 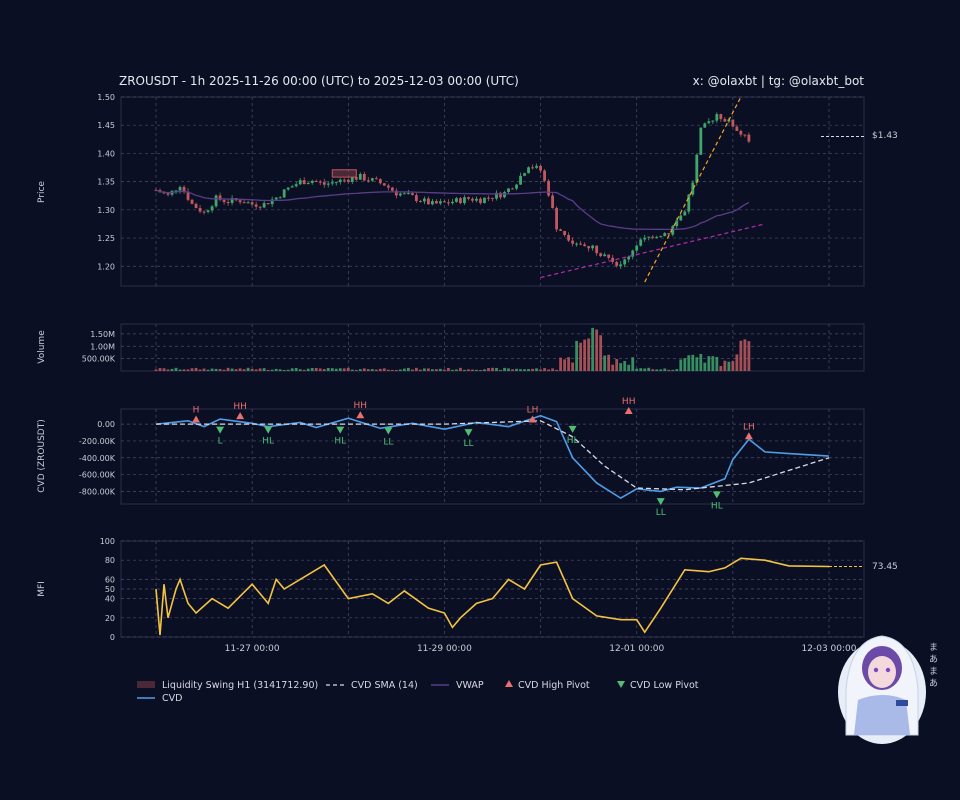 What do you see at coordinates (106, 153) in the screenshot?
I see `tick-label-price: 1.40` at bounding box center [106, 153].